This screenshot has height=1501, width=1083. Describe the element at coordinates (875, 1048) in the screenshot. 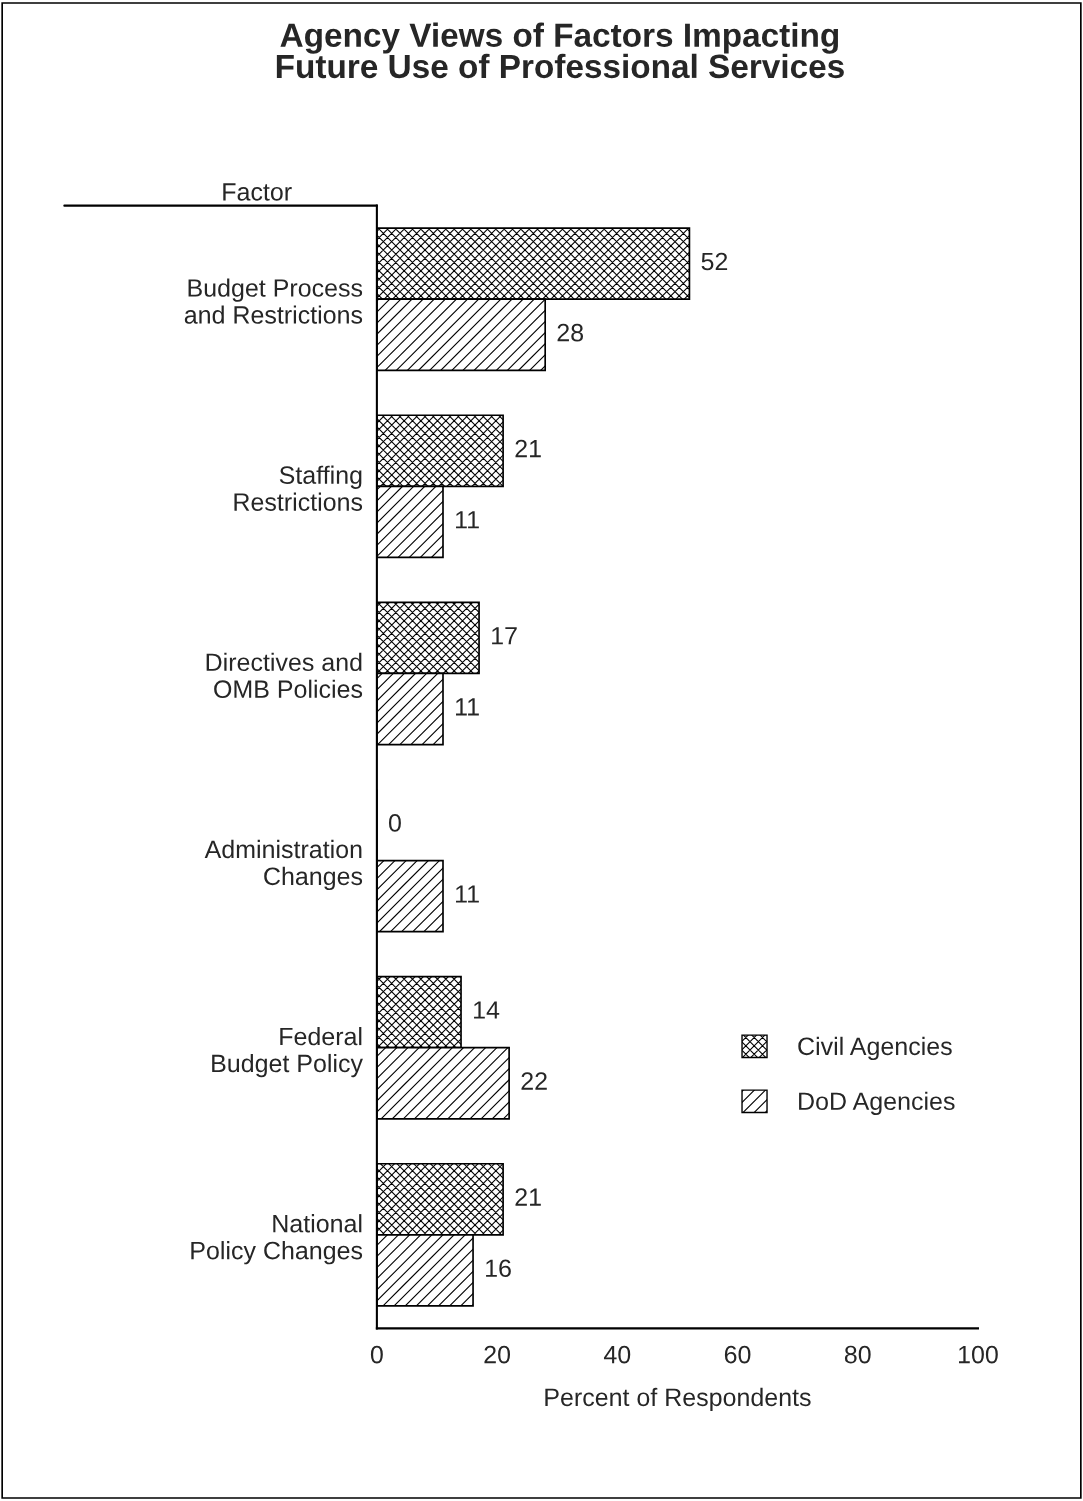

I see `legend-label: Civil Agencies` at that location.